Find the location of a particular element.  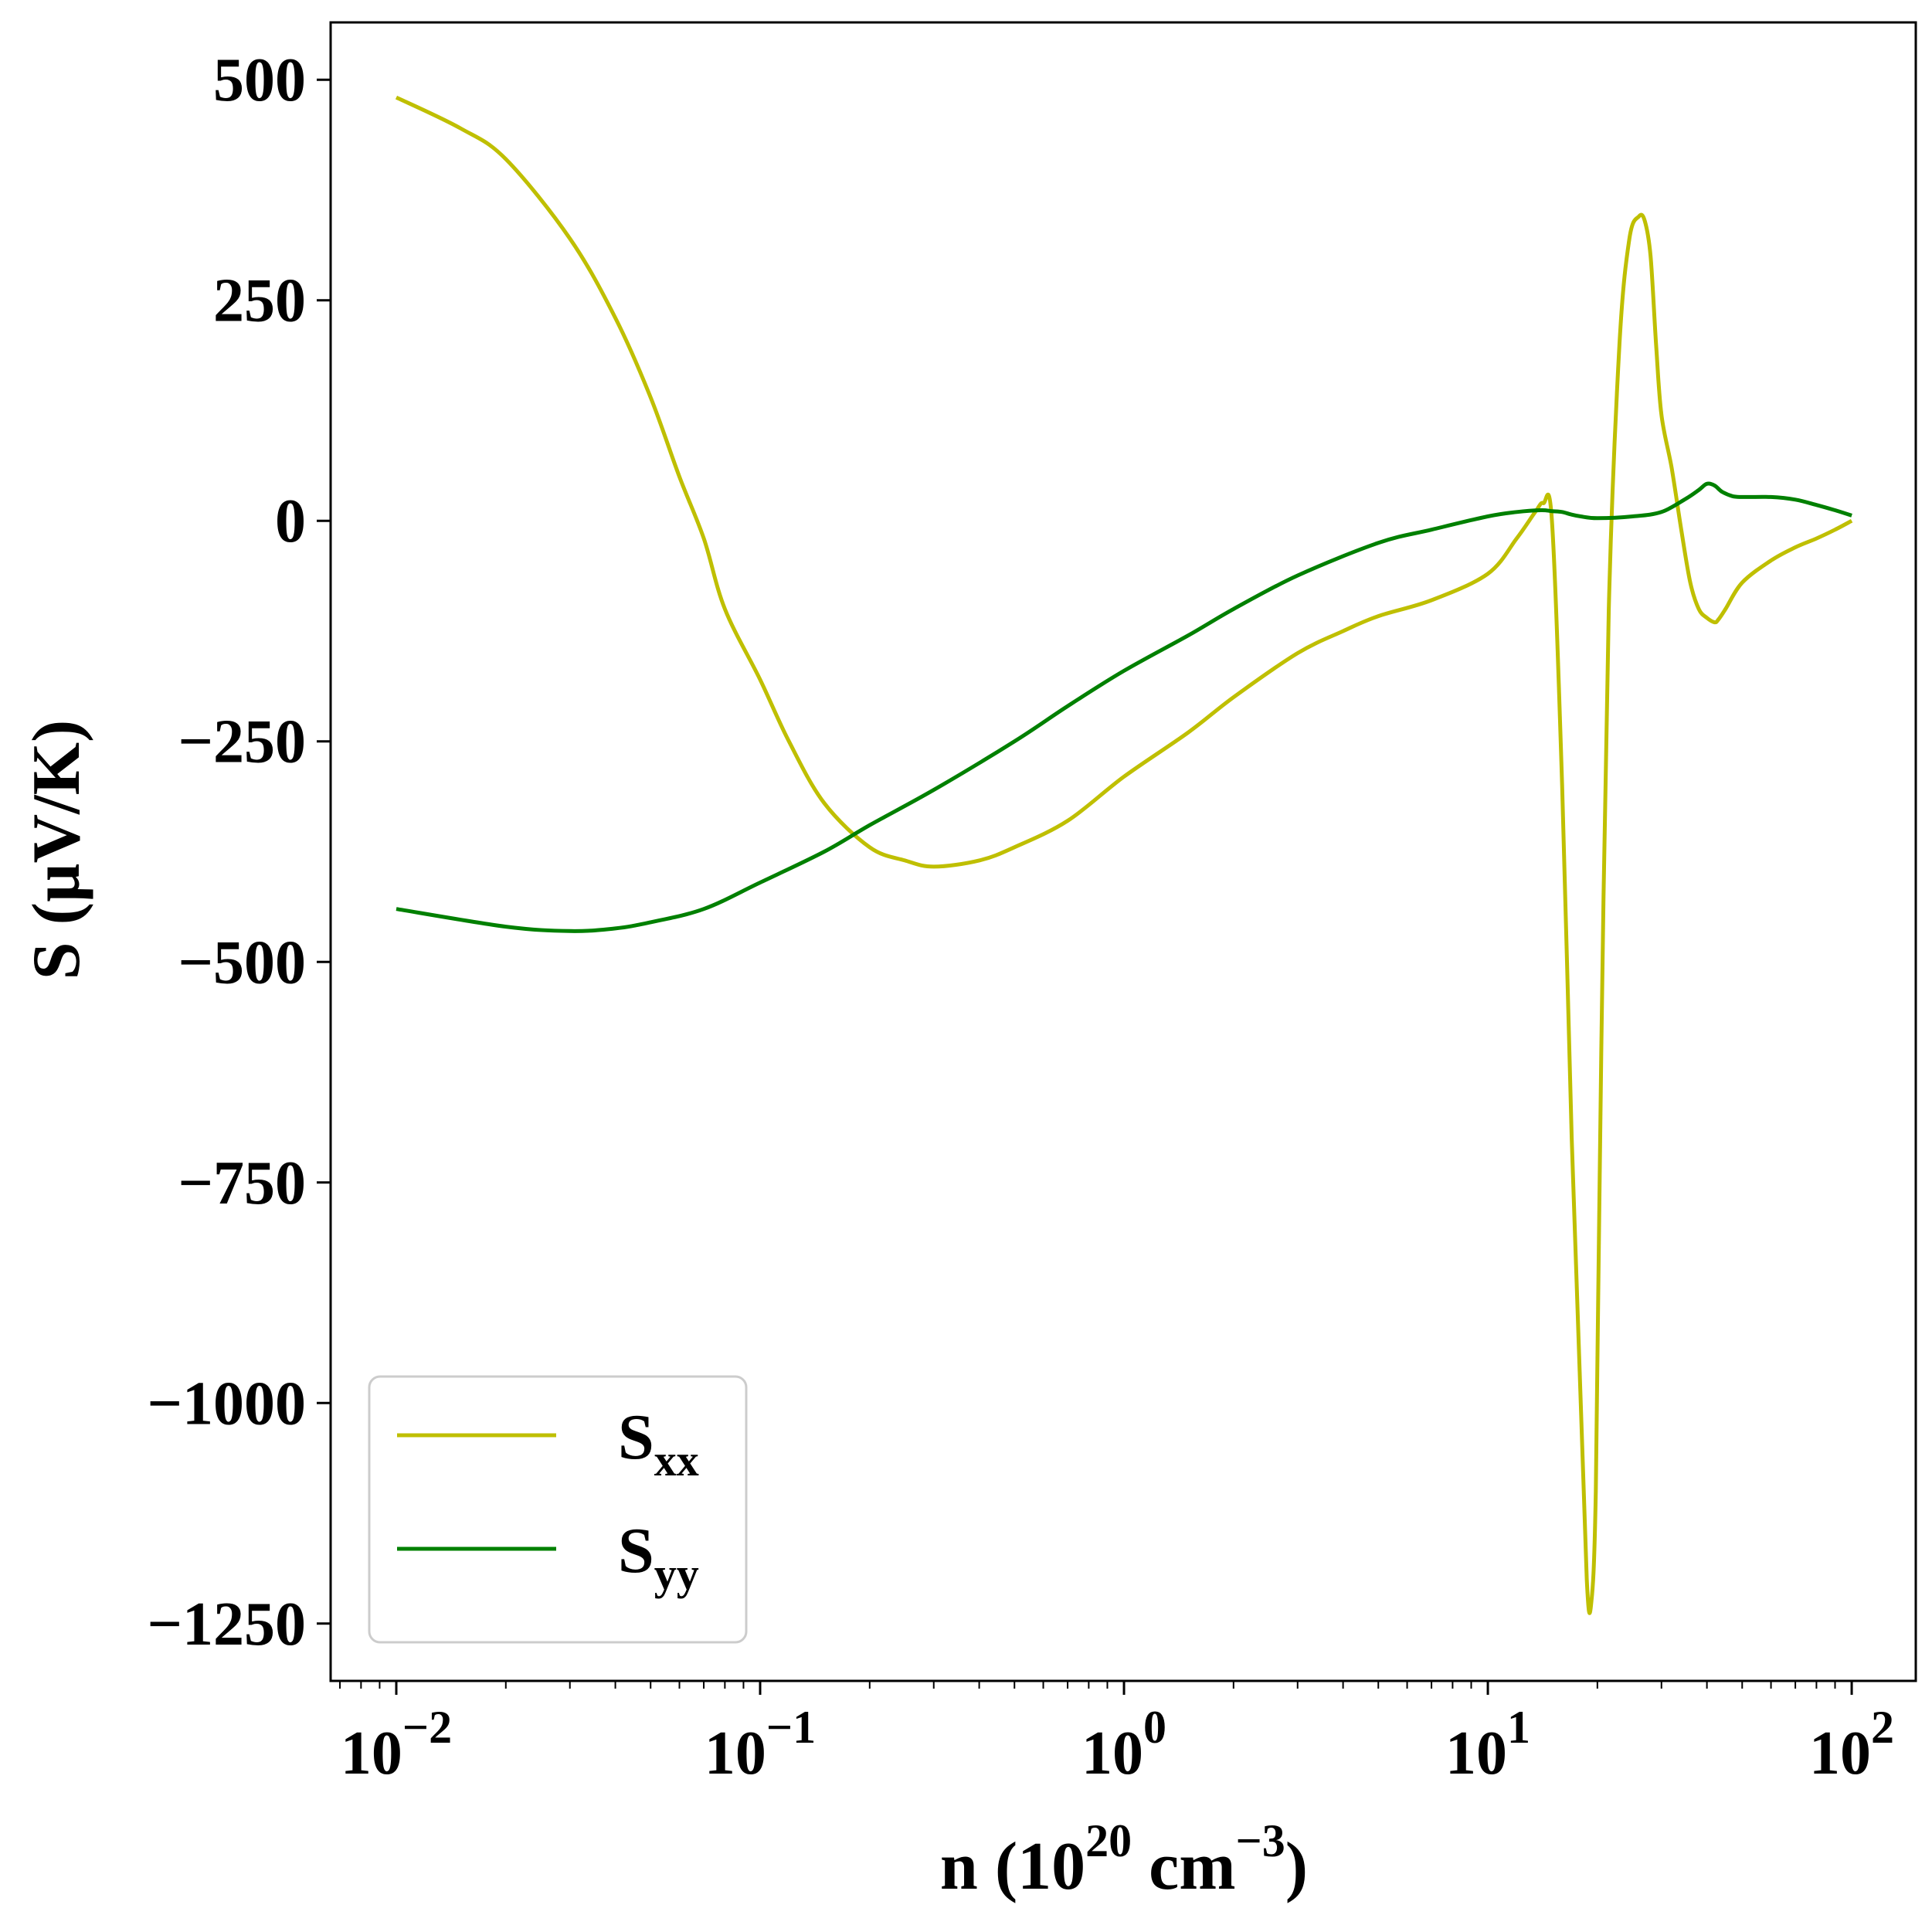

y-tick-label: −750 is located at coordinates (242, 1183).